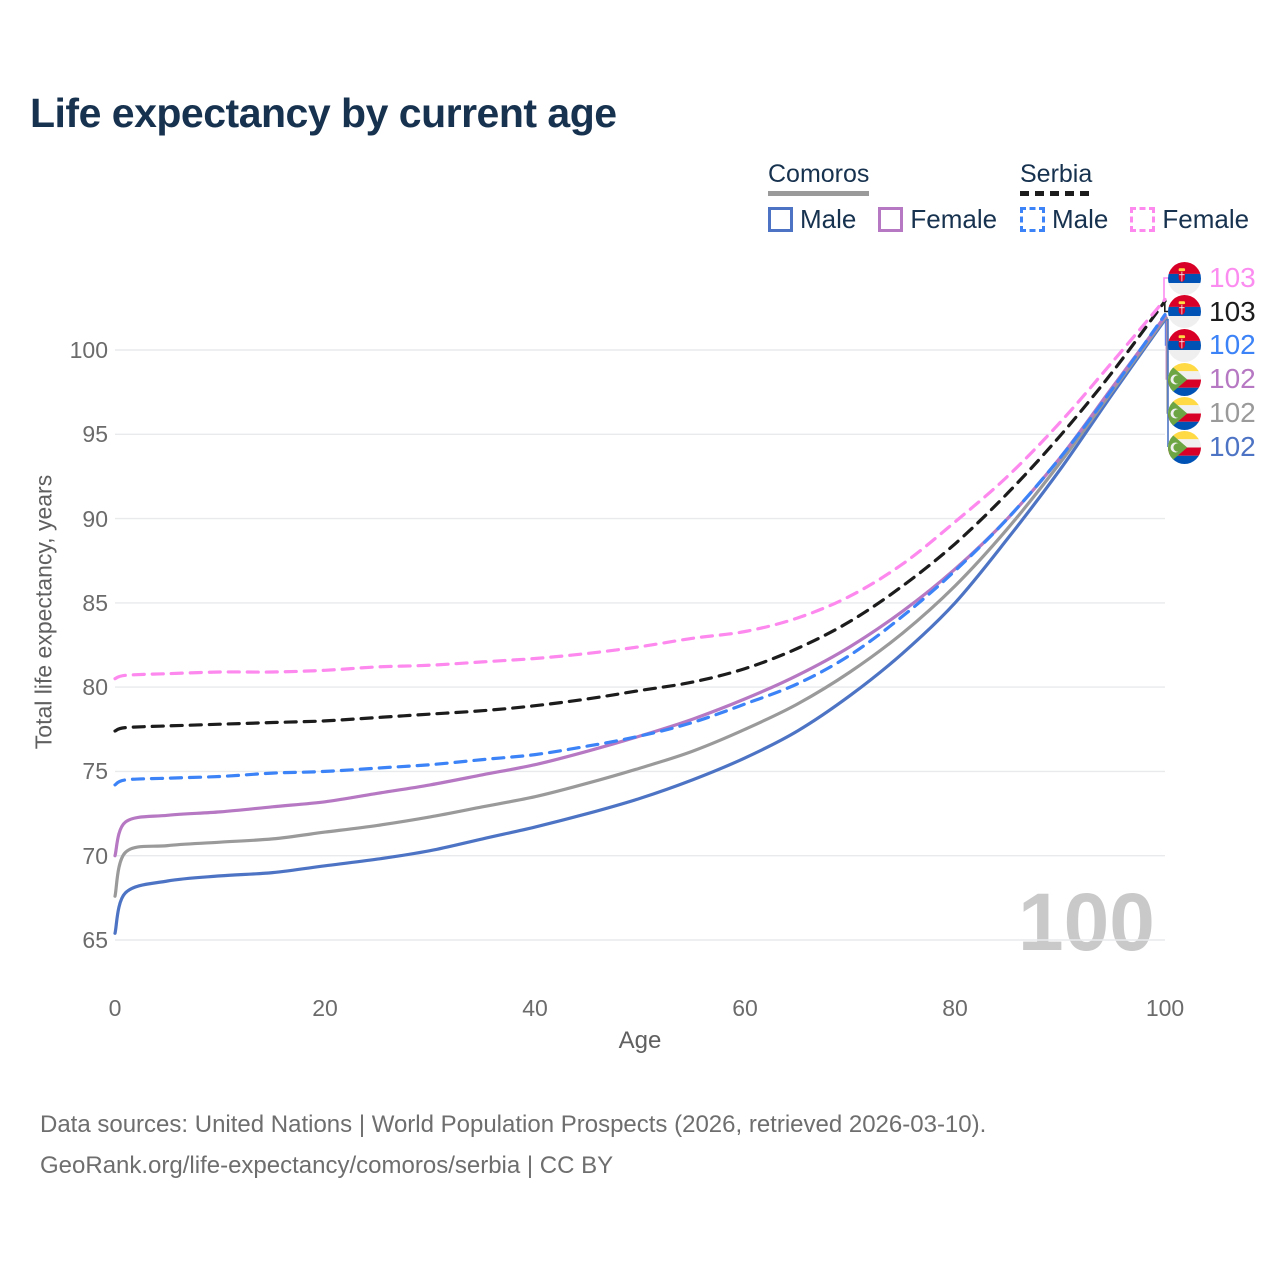 This screenshot has height=1280, width=1280. I want to click on x-tick-label: 20, so click(325, 1008).